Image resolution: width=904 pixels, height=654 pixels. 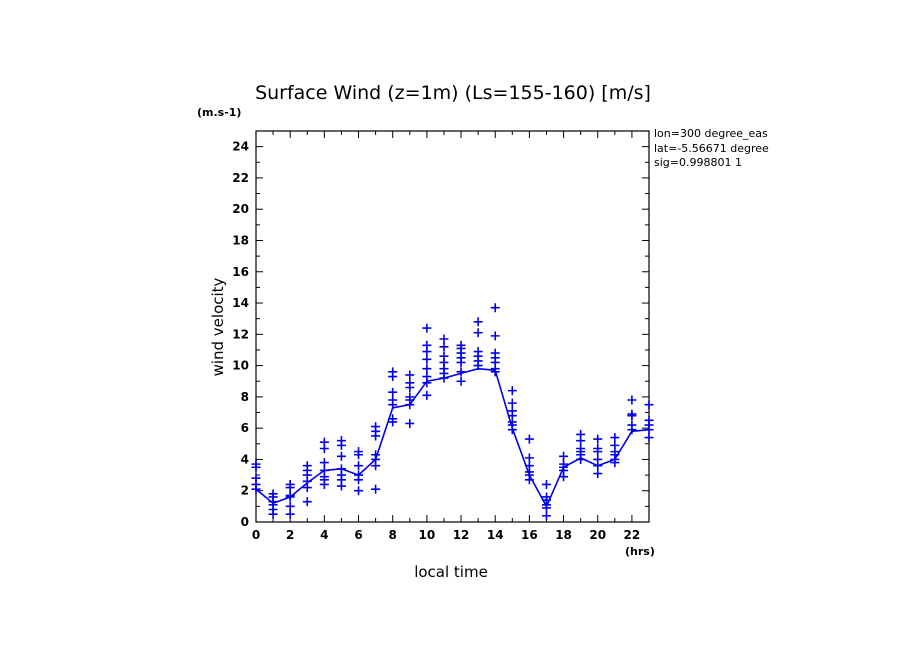 I want to click on annotation-sig: sig=0.998801 1, so click(x=698, y=162).